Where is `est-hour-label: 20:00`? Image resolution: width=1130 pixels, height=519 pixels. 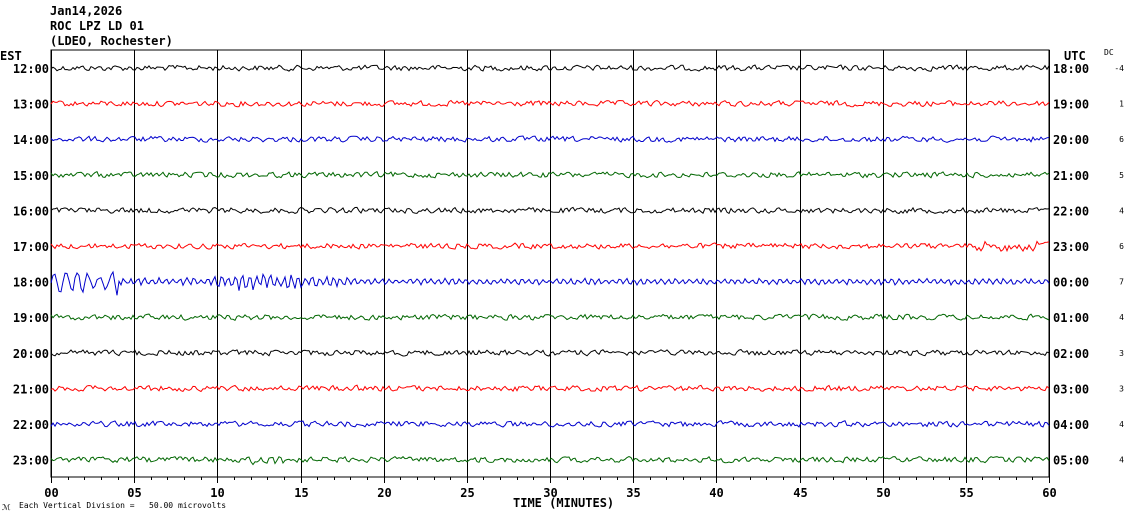 est-hour-label: 20:00 is located at coordinates (31, 354).